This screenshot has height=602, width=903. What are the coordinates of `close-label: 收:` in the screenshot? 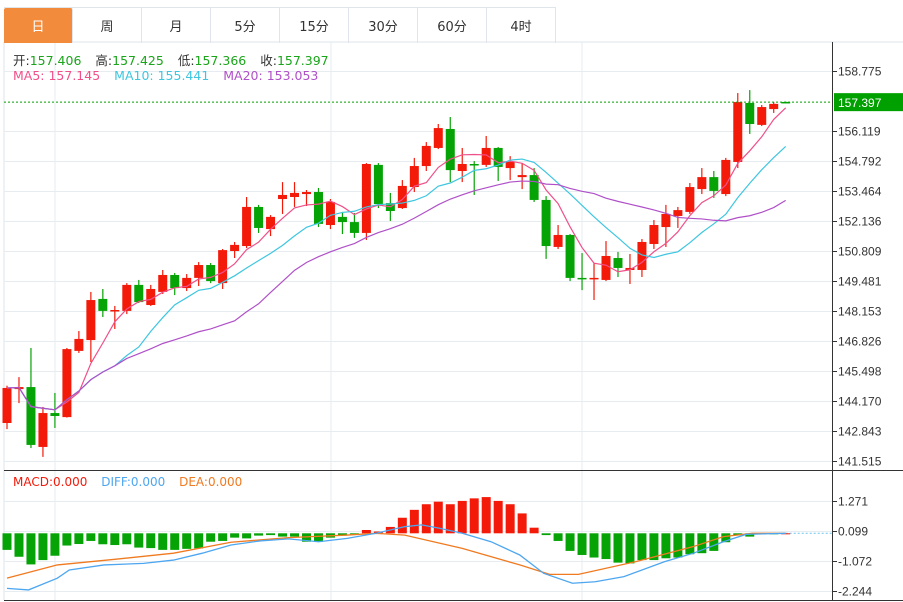 It's located at (268, 60).